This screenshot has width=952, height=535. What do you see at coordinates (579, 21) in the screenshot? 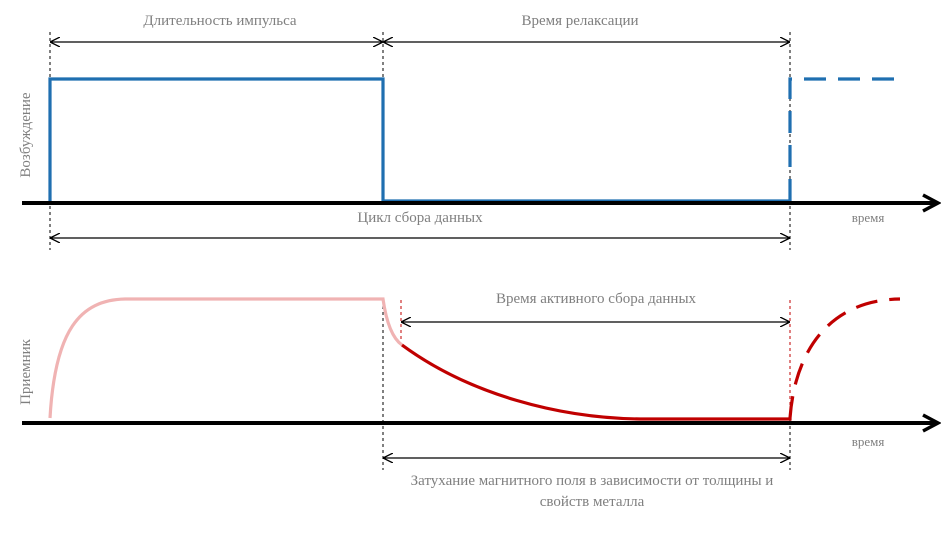
I see `relaxation-time-label: Время релаксации` at bounding box center [579, 21].